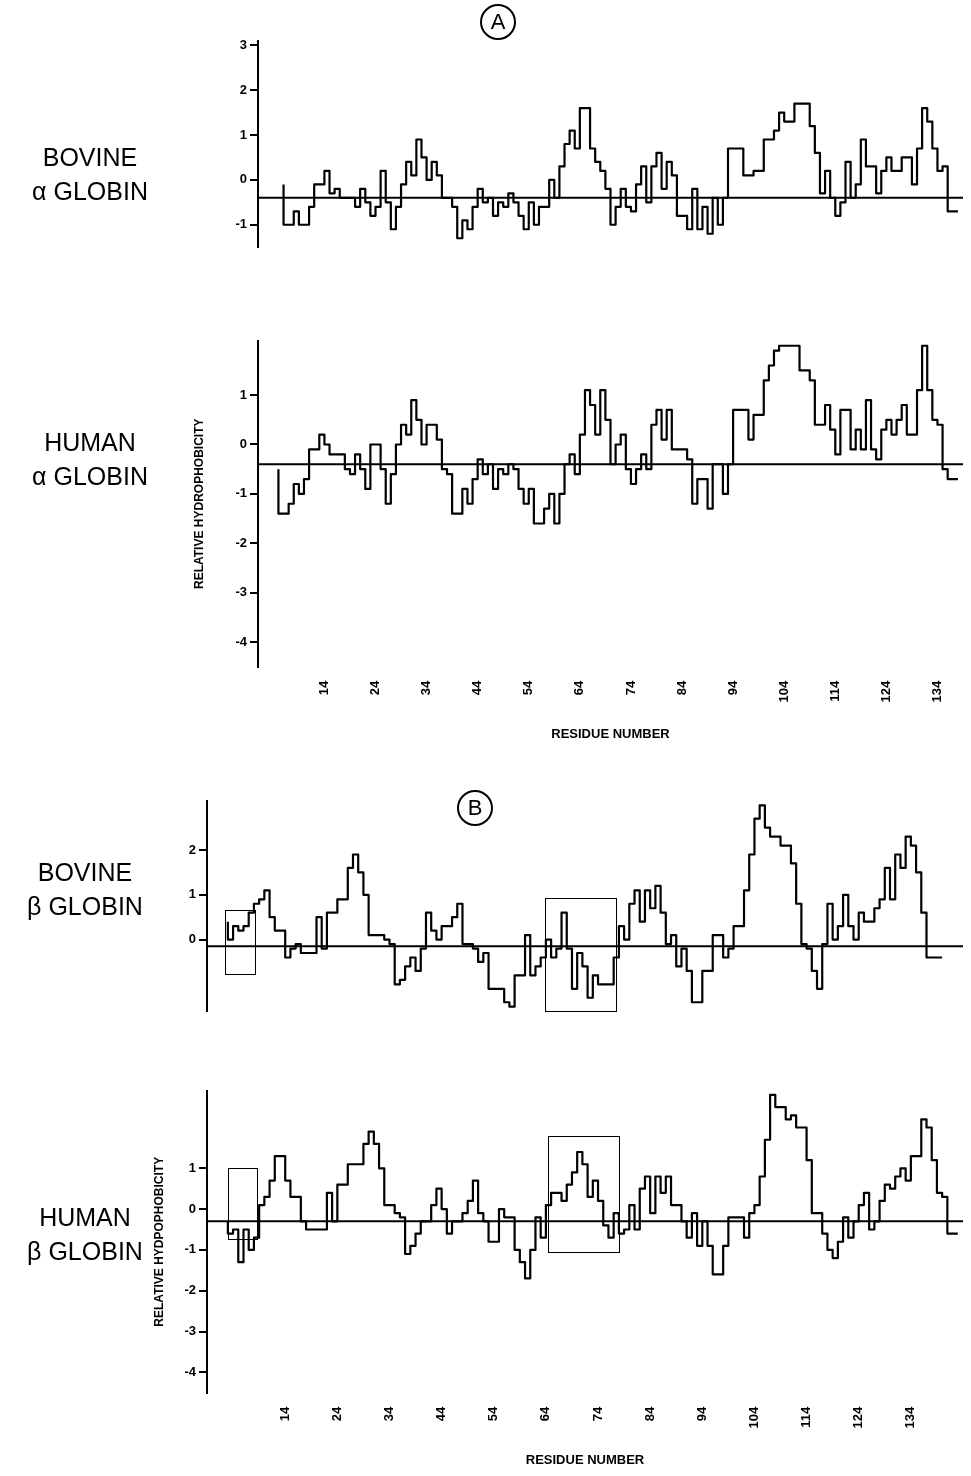  What do you see at coordinates (475, 808) in the screenshot?
I see `annotation: B` at bounding box center [475, 808].